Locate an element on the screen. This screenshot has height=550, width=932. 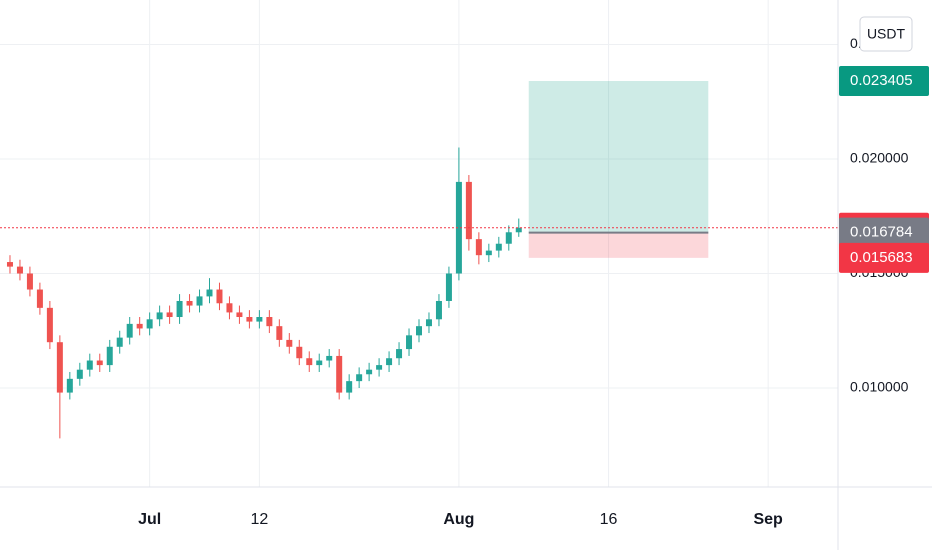
x-tick-label: Aug is located at coordinates (458, 519).